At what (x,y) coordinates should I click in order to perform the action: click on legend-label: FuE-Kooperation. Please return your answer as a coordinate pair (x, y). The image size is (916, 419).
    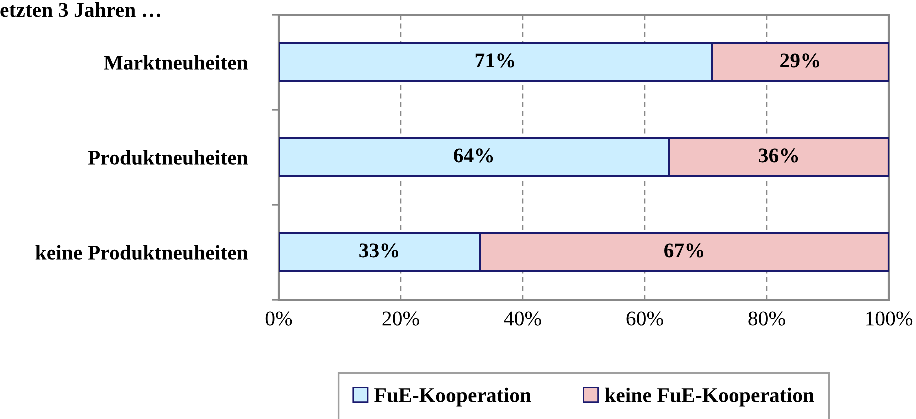
    Looking at the image, I should click on (453, 397).